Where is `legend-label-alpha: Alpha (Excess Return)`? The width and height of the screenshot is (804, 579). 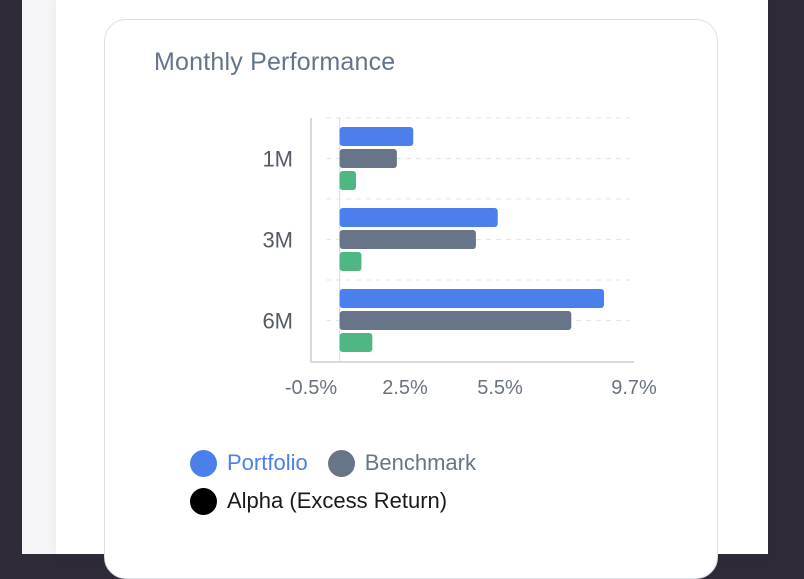
legend-label-alpha: Alpha (Excess Return) is located at coordinates (337, 500).